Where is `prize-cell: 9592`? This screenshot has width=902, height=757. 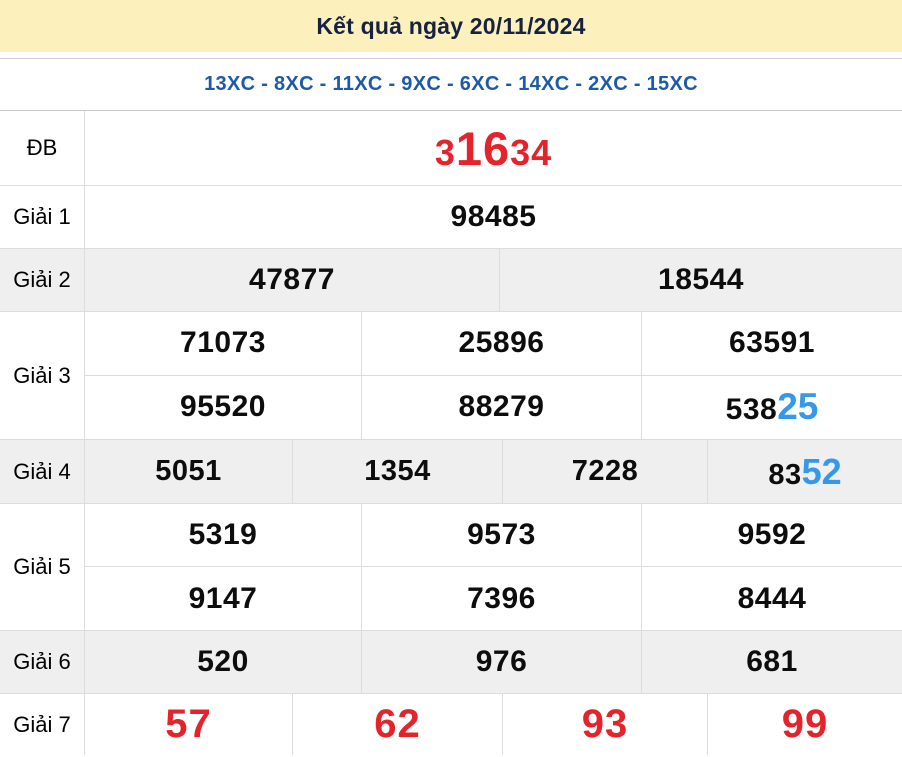
prize-cell: 9592 is located at coordinates (772, 535).